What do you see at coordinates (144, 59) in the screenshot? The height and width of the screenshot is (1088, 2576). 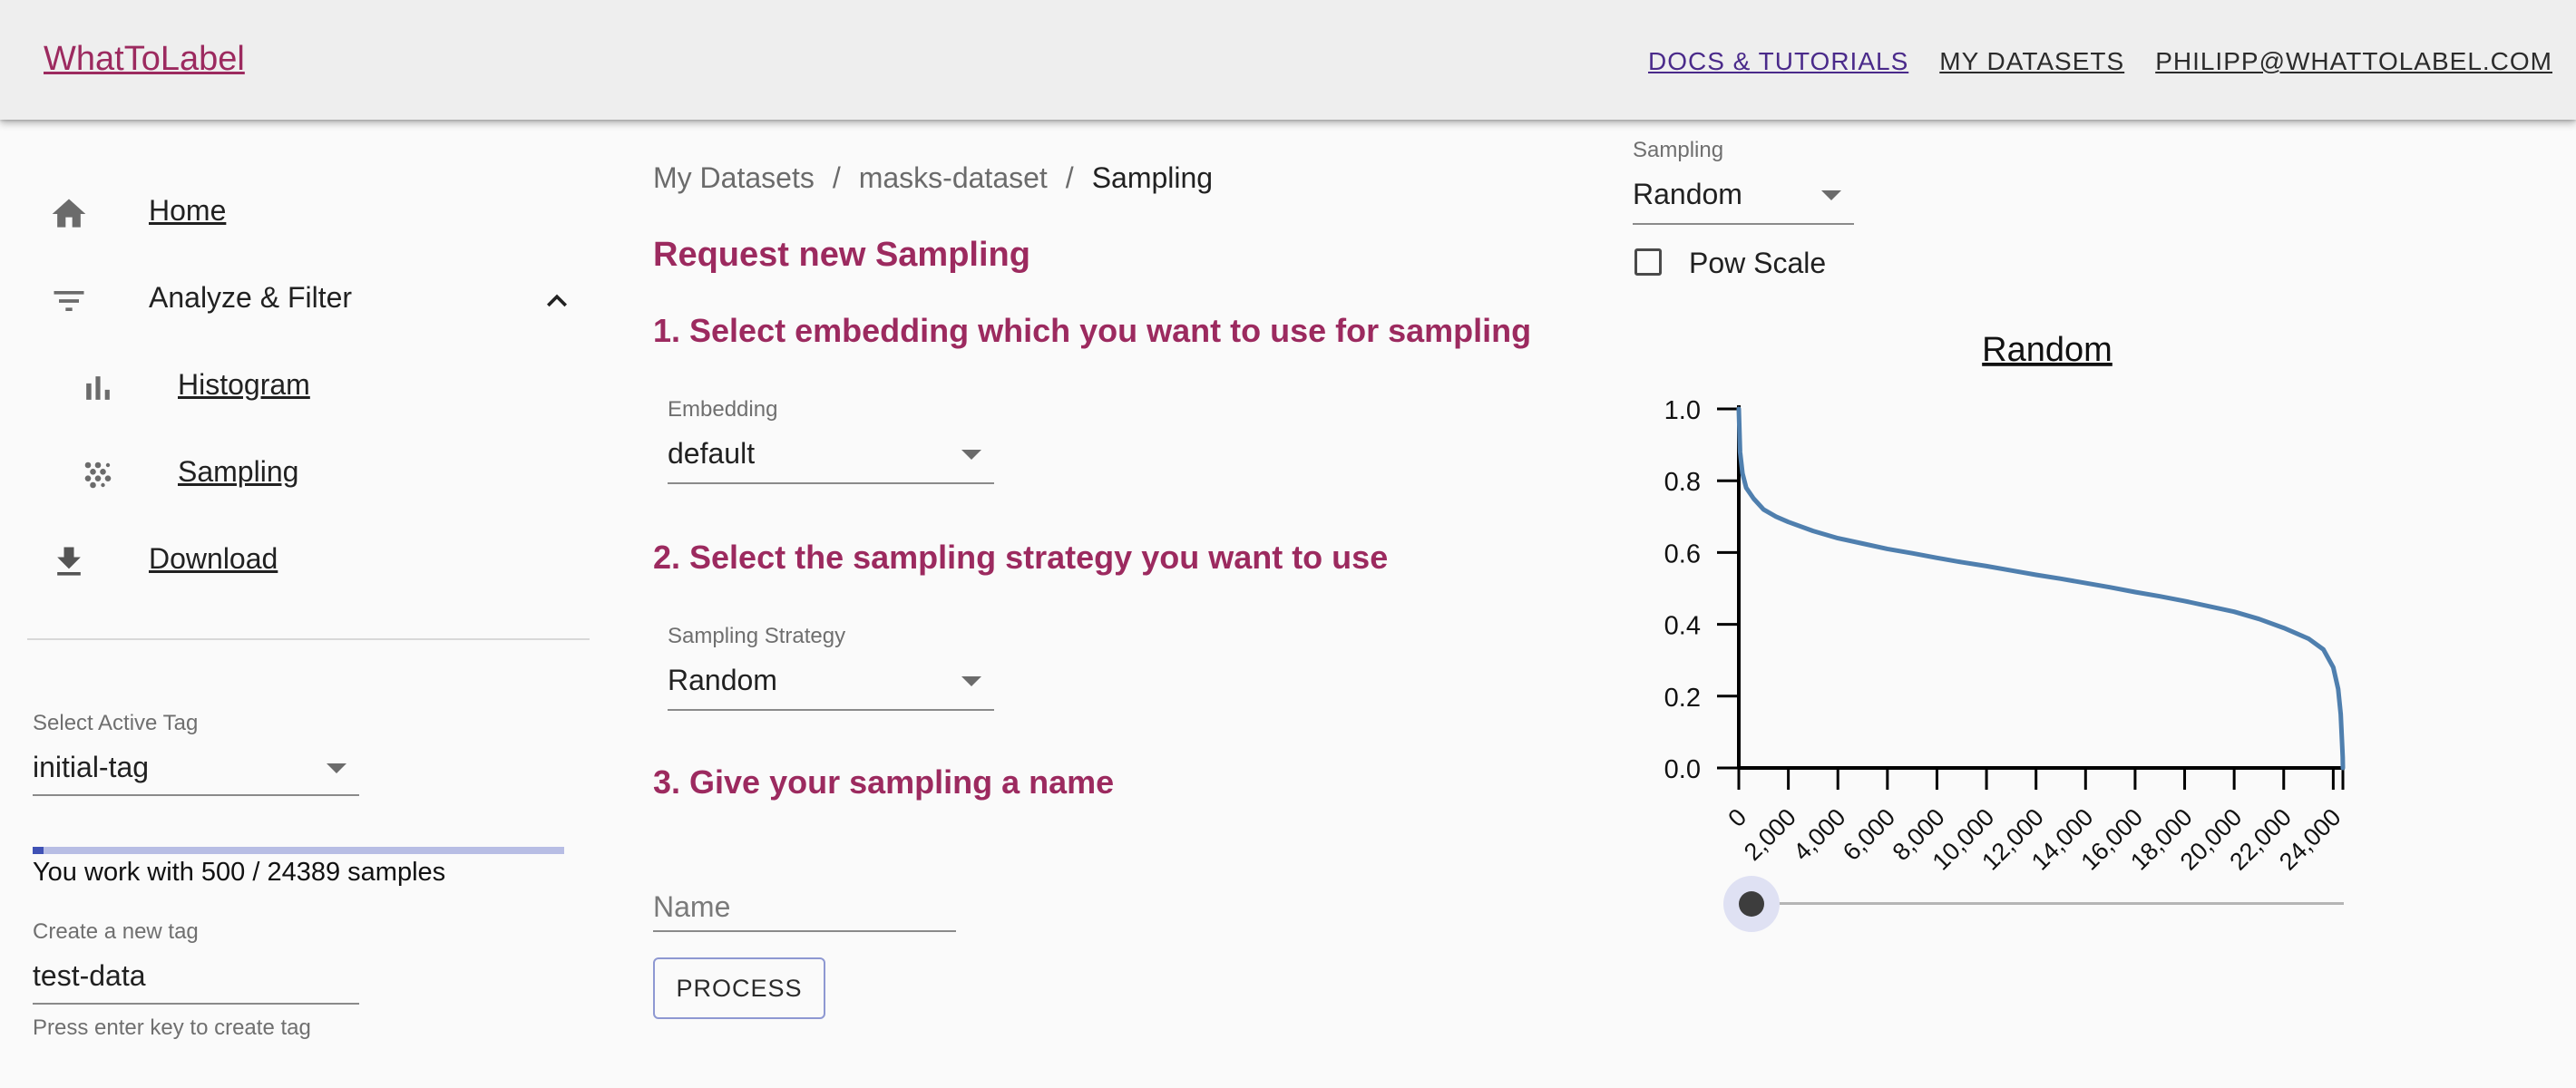 I see `brand-link: WhatToLabel` at bounding box center [144, 59].